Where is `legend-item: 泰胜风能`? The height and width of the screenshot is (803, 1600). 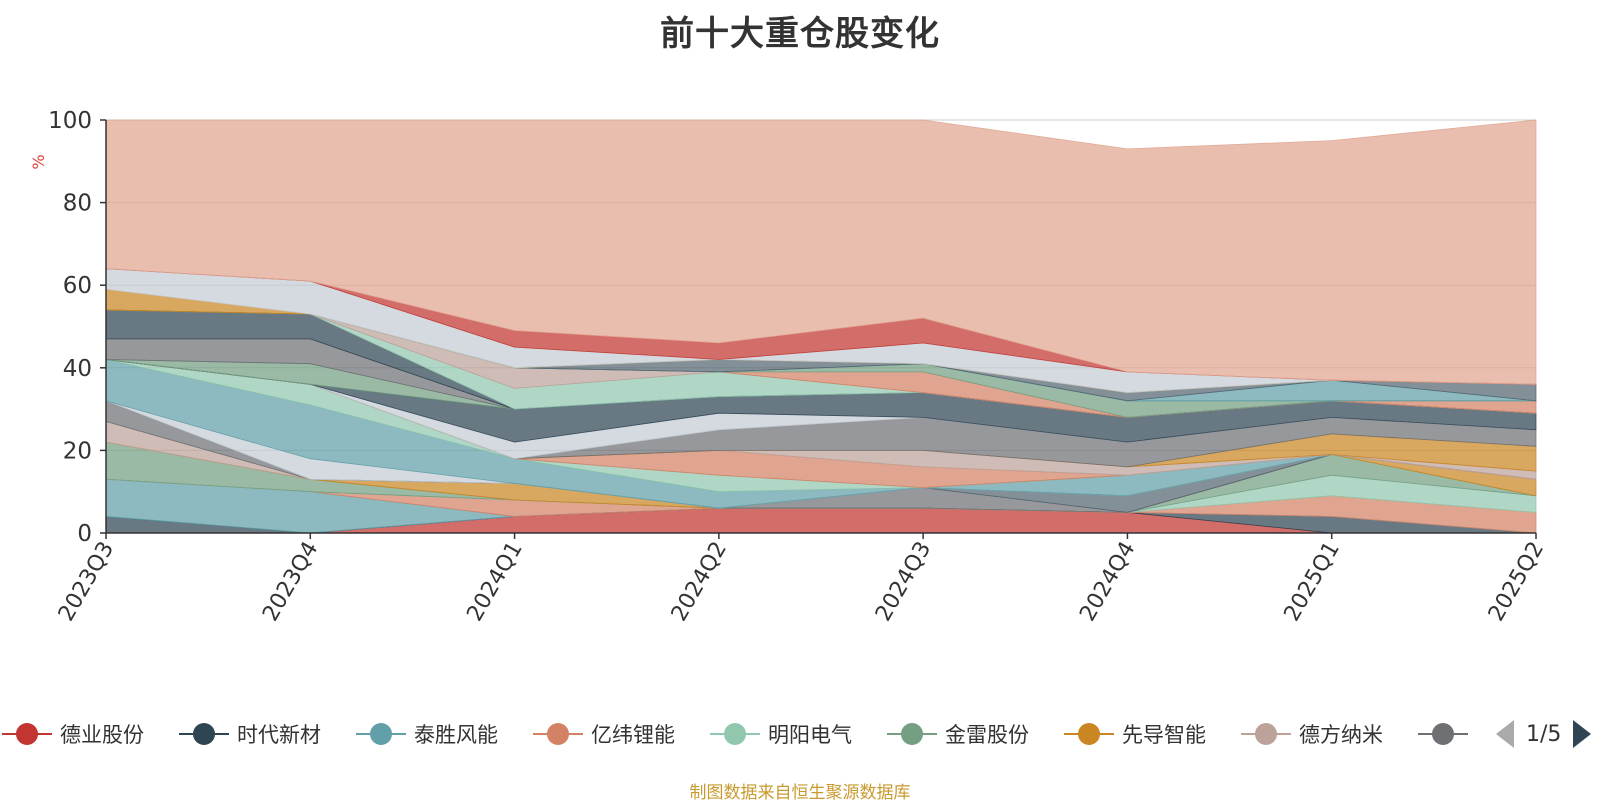 legend-item: 泰胜风能 is located at coordinates (427, 734).